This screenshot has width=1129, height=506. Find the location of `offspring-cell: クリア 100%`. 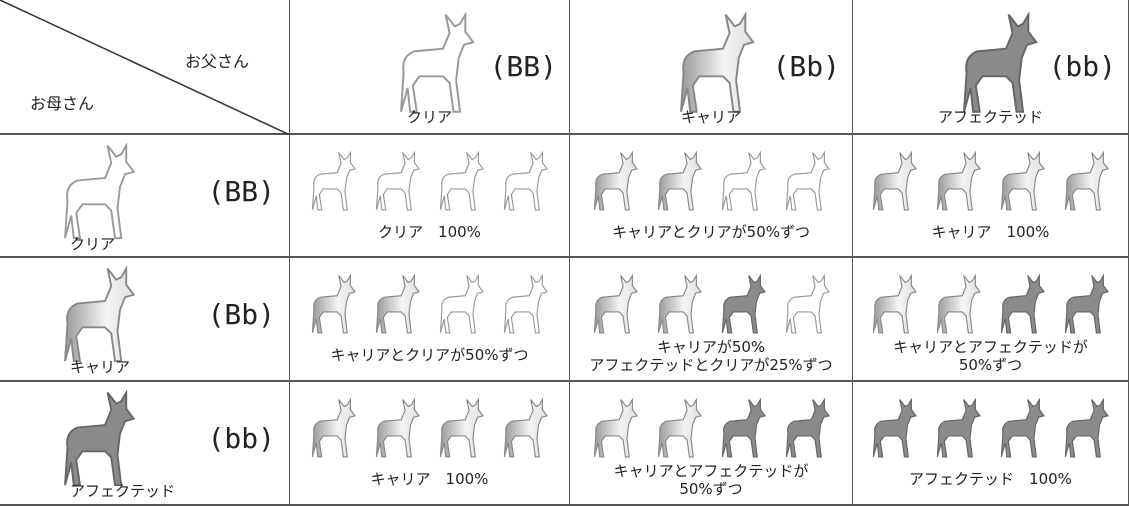

offspring-cell: クリア 100% is located at coordinates (430, 196).